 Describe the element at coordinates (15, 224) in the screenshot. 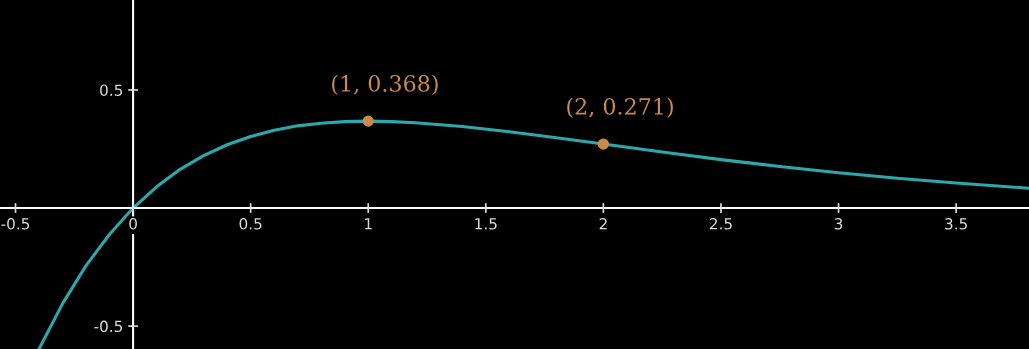

I see `x-tick-label: -0.5` at that location.